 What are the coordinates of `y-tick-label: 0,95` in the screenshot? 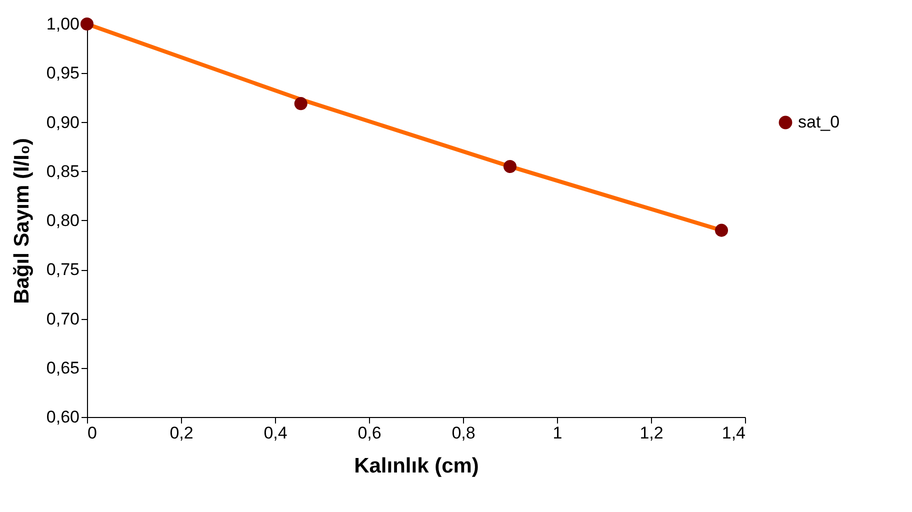 It's located at (63, 73).